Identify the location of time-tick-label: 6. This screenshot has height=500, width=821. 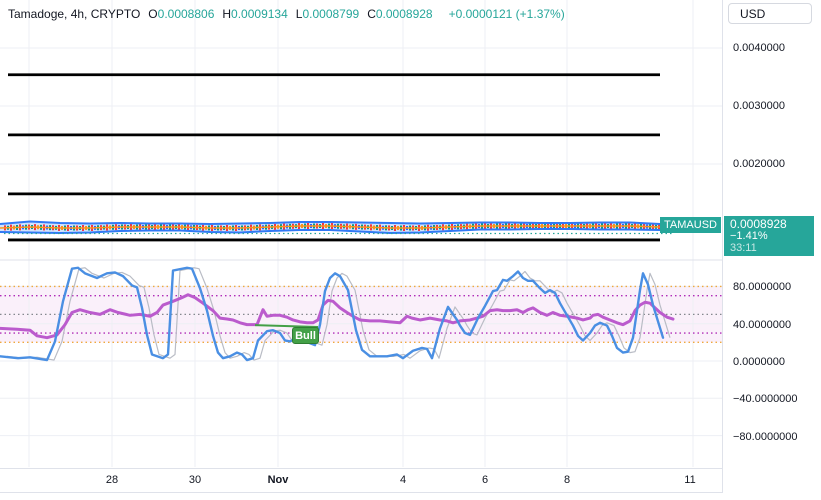
(485, 480).